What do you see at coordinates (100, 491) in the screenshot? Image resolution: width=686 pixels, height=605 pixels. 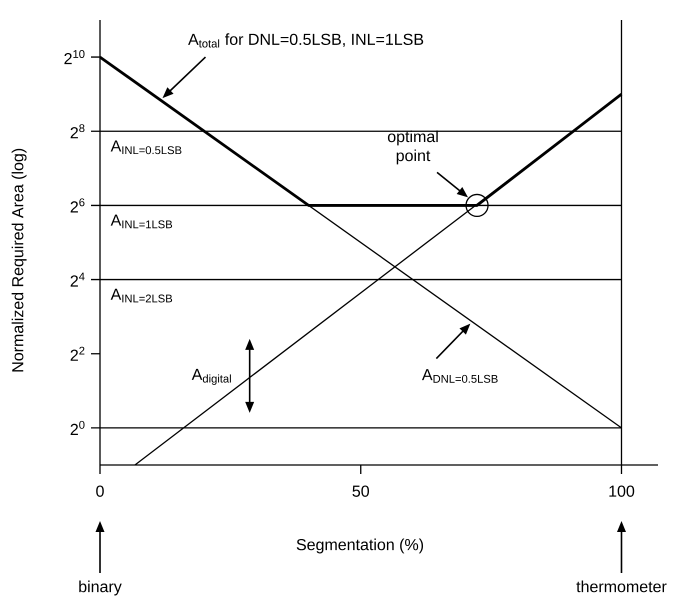 I see `x-tick-label: 0` at bounding box center [100, 491].